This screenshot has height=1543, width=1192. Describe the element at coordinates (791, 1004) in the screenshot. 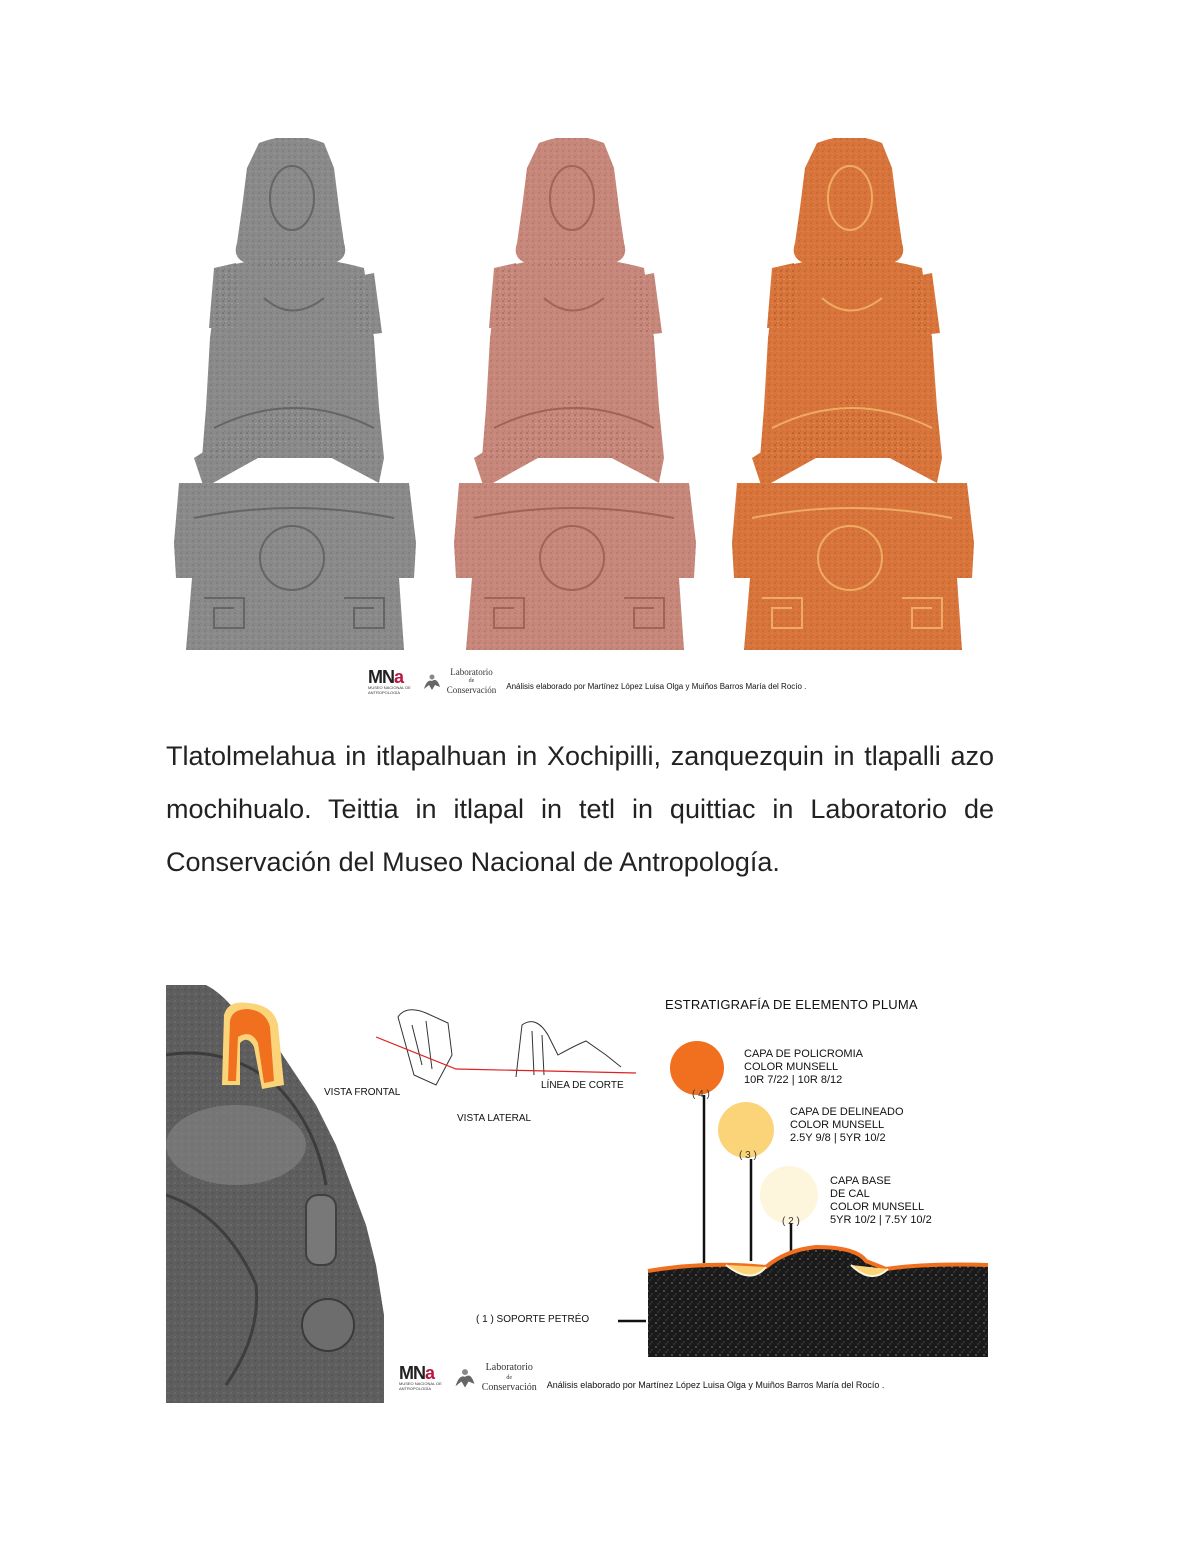

I see `stratigraphy-title: ESTRATIGRAFÍA DE ELEMENTO PLUMA` at that location.